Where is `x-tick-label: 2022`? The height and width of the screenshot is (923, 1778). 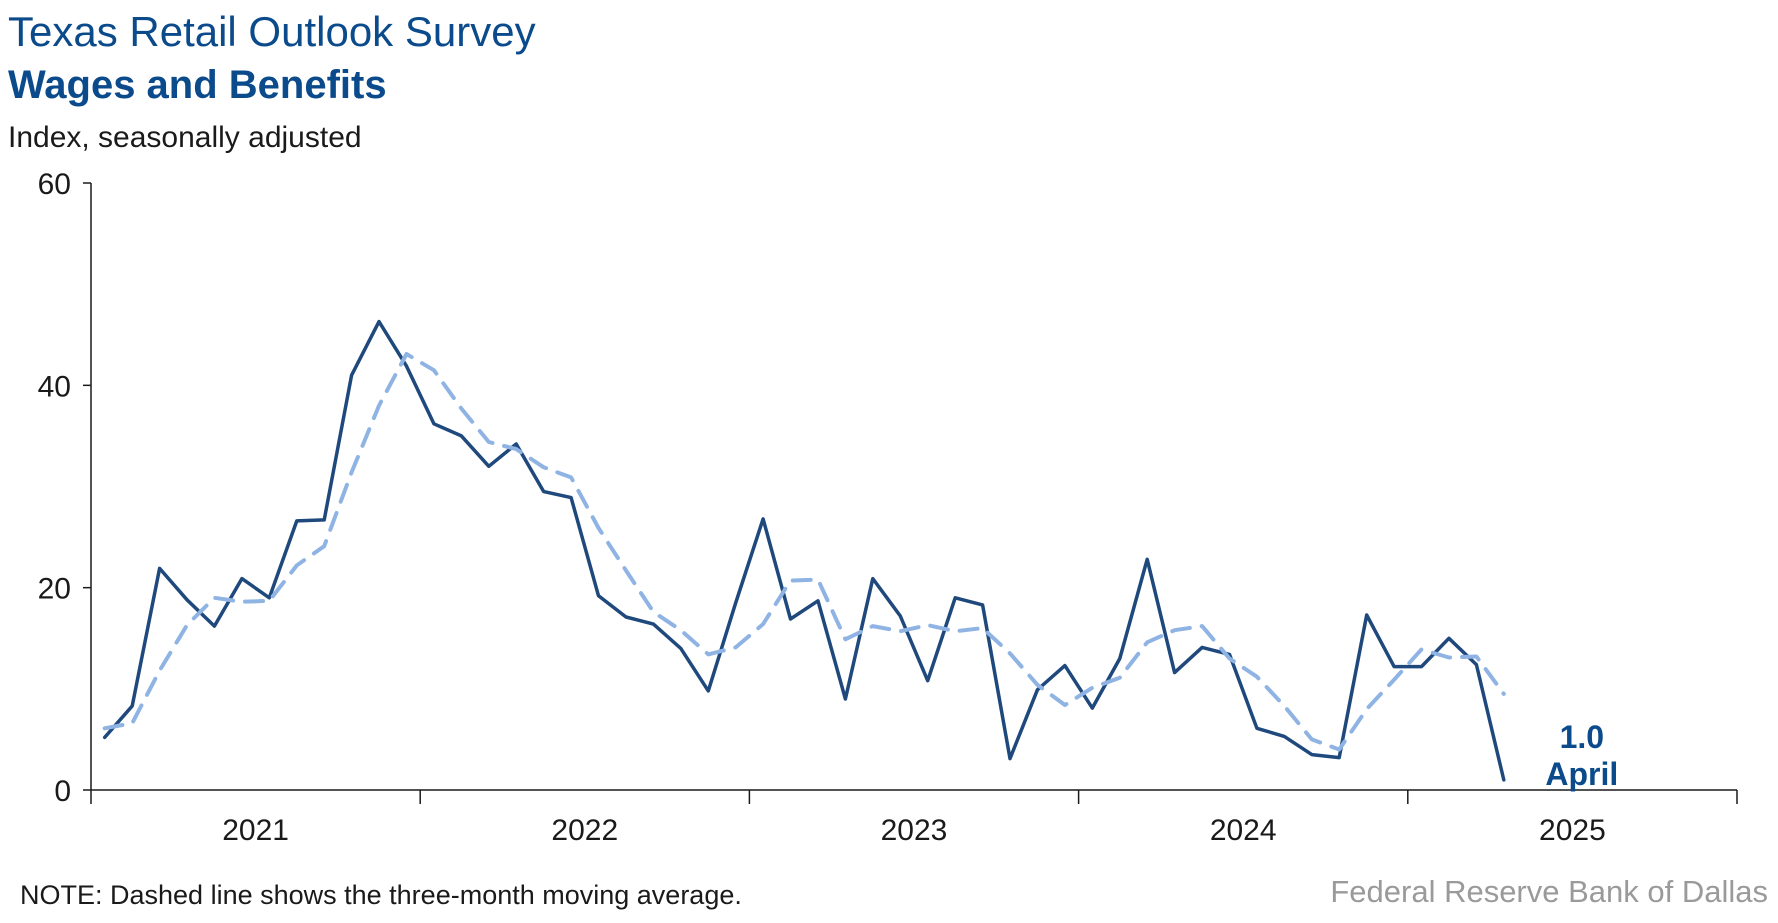 x-tick-label: 2022 is located at coordinates (584, 830).